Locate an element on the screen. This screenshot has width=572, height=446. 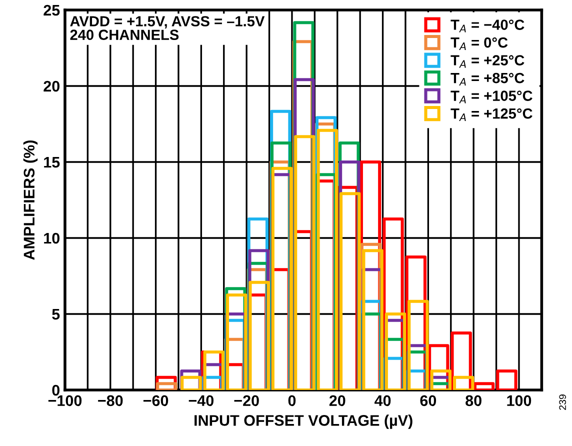
text: 239 is located at coordinates (562, 402).